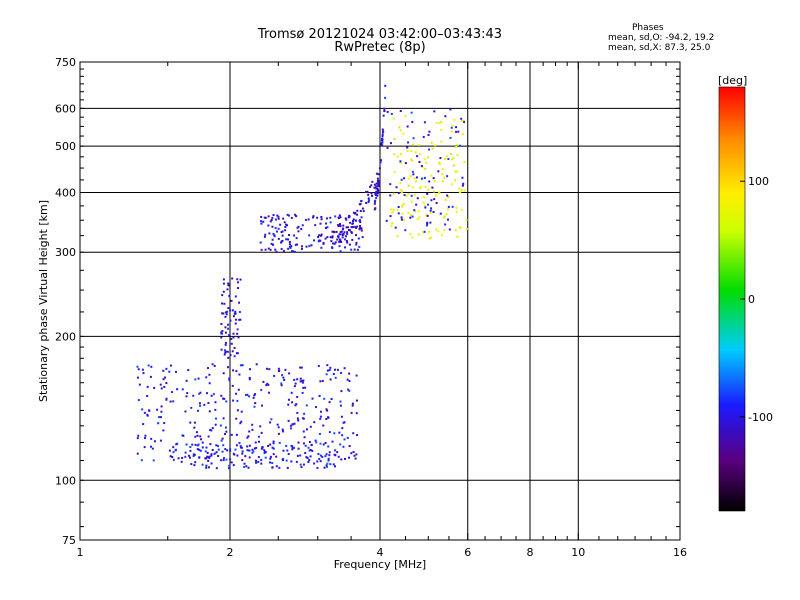 This screenshot has width=800, height=600. I want to click on colorbar-title: [deg], so click(732, 80).